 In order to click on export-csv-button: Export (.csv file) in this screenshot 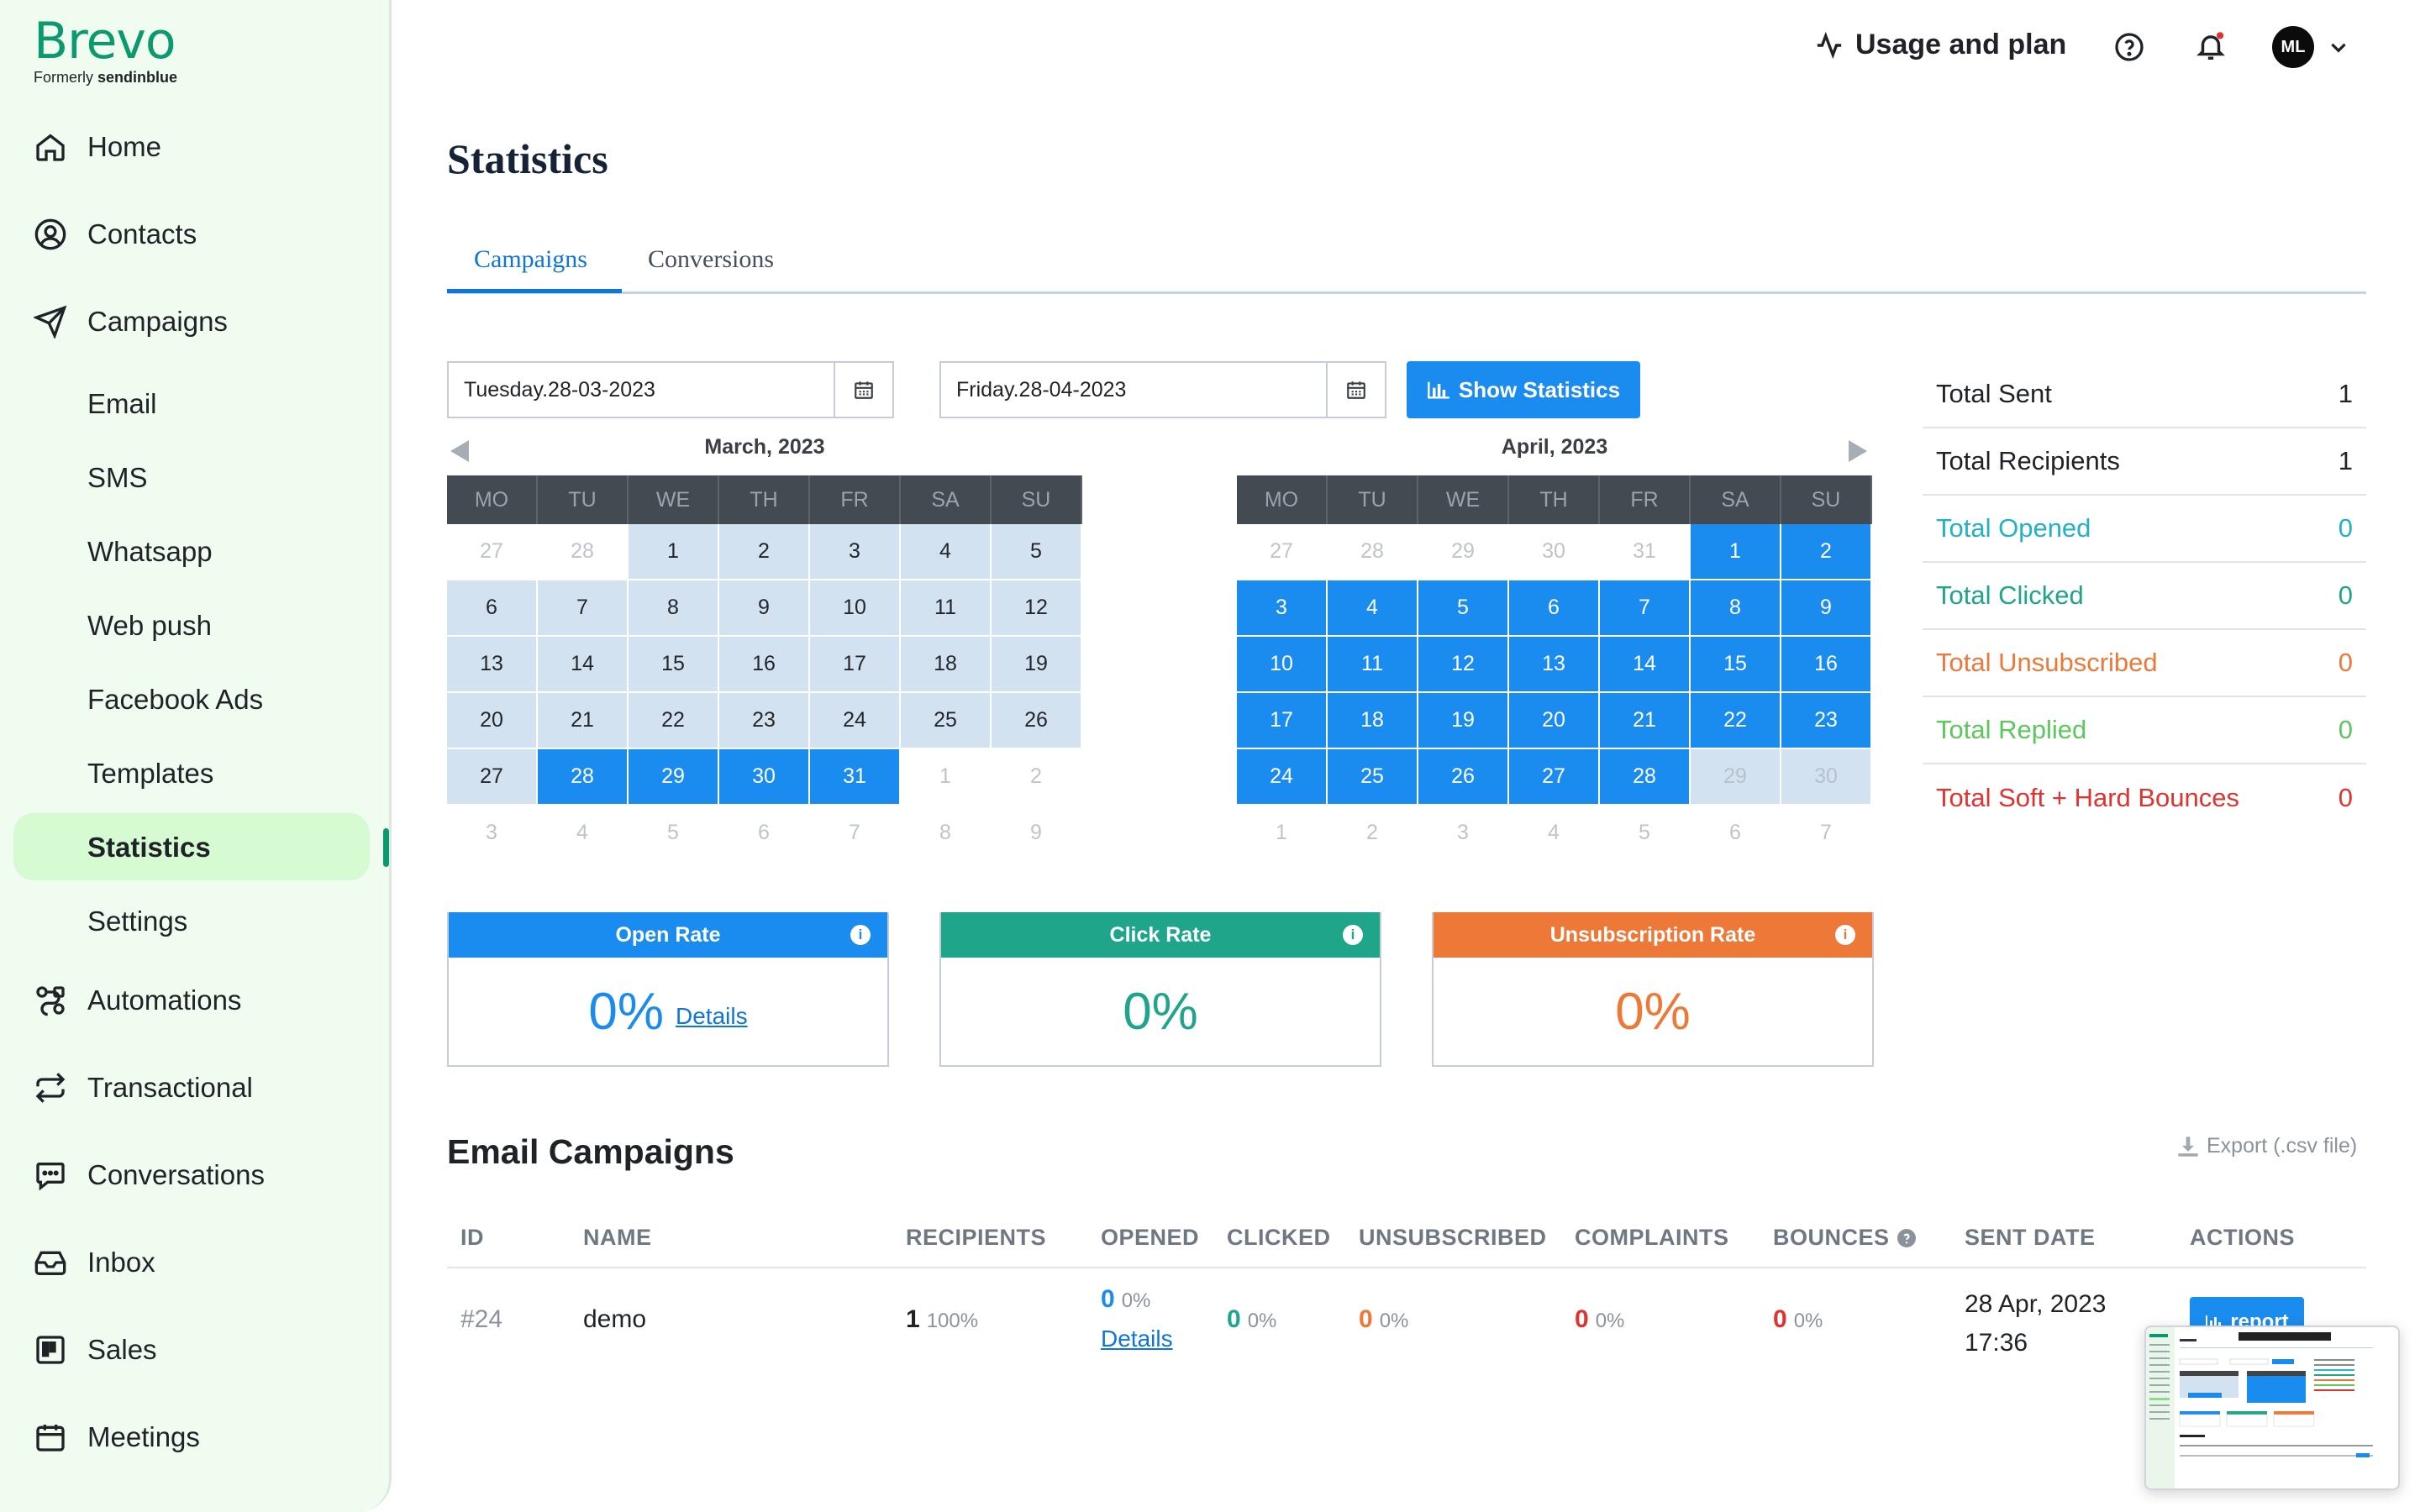, I will do `click(2267, 1146)`.